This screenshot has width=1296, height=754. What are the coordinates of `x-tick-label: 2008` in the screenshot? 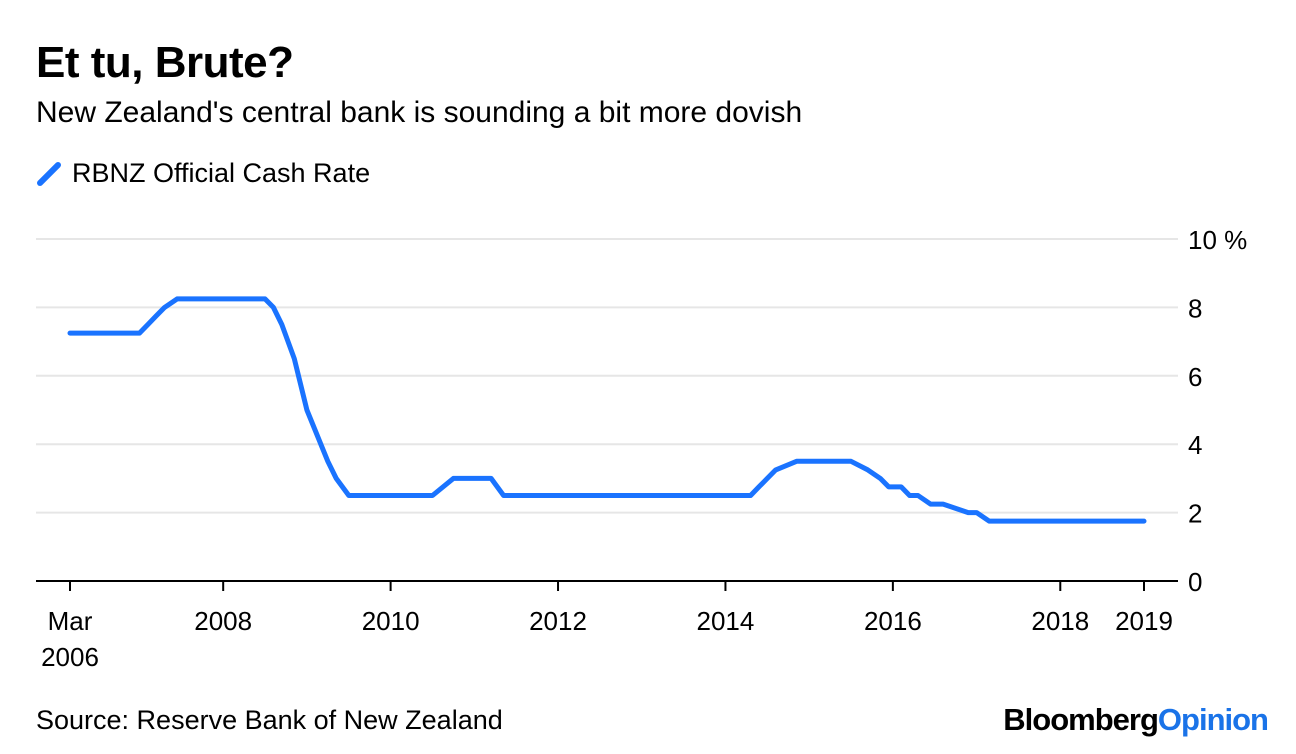 It's located at (223, 621).